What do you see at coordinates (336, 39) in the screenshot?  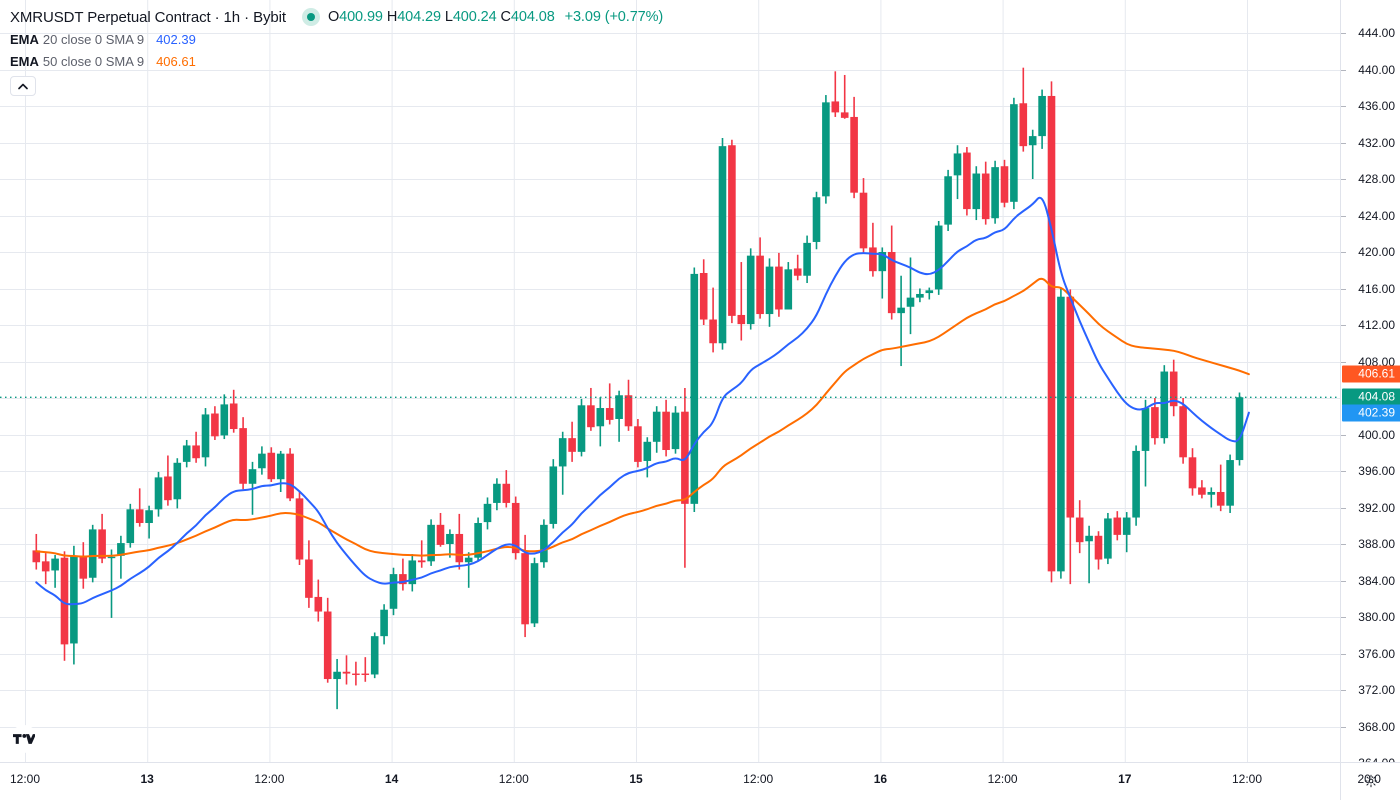 I see `indicator-row-ema20: EMA 20 close 0 SMA 9 402.39` at bounding box center [336, 39].